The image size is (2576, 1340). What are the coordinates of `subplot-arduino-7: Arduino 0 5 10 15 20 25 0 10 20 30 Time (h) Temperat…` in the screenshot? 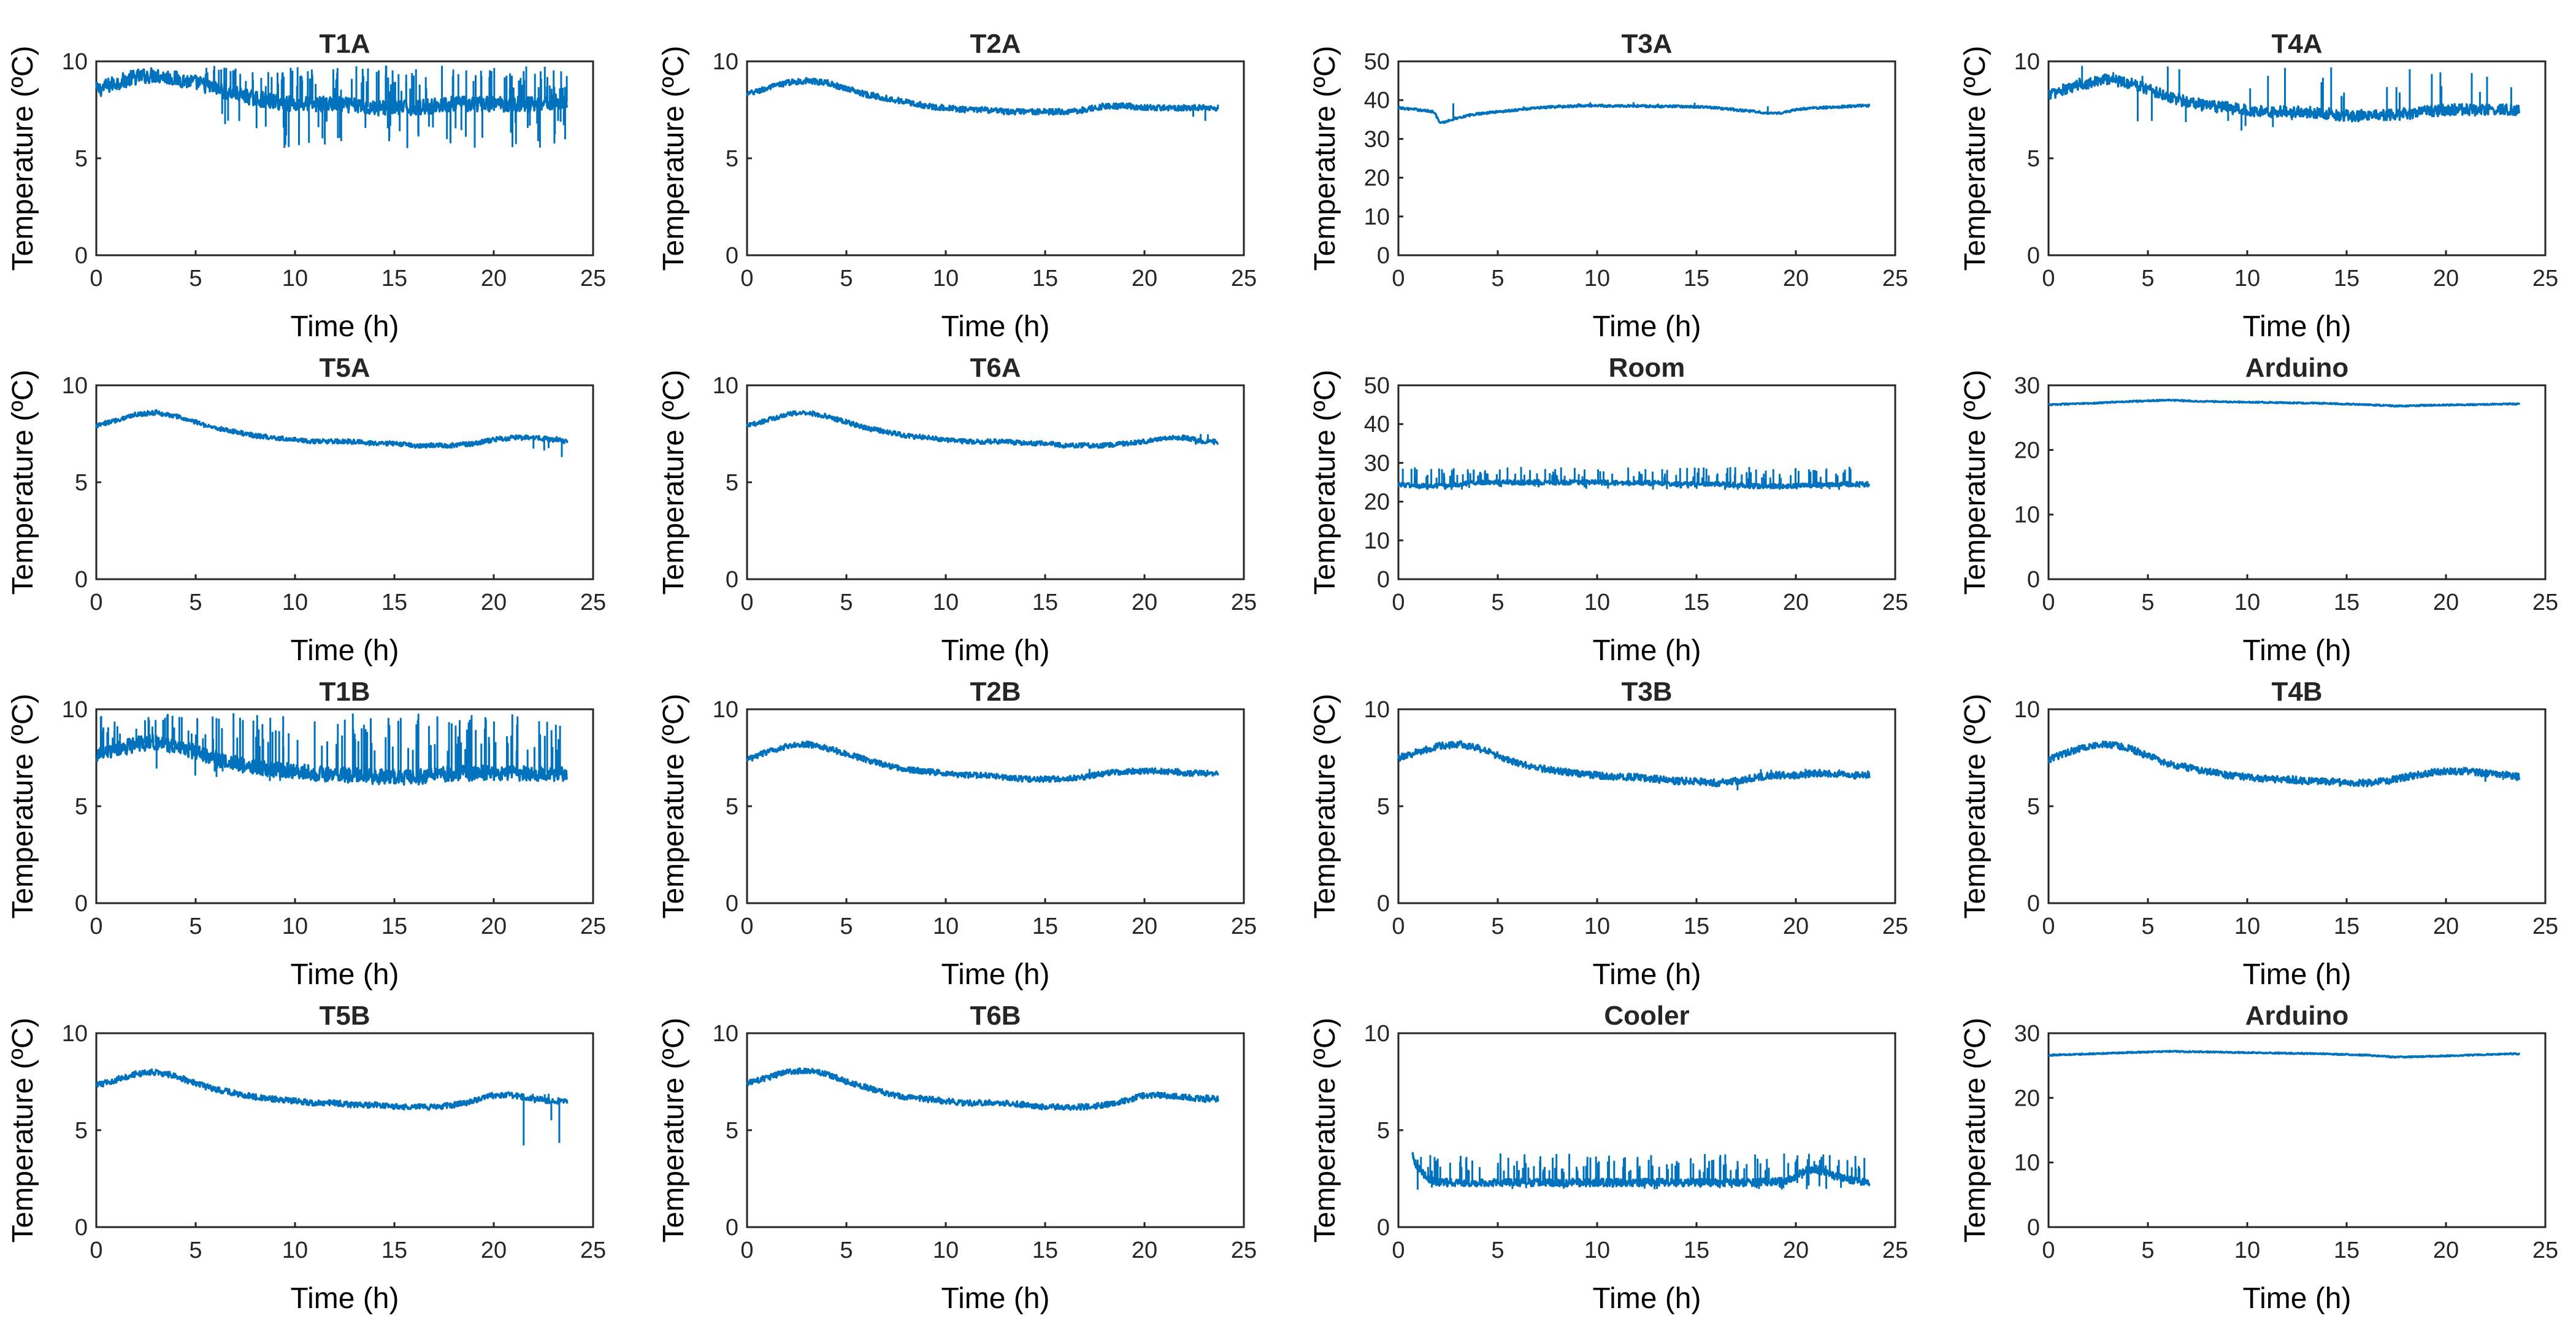 It's located at (2258, 510).